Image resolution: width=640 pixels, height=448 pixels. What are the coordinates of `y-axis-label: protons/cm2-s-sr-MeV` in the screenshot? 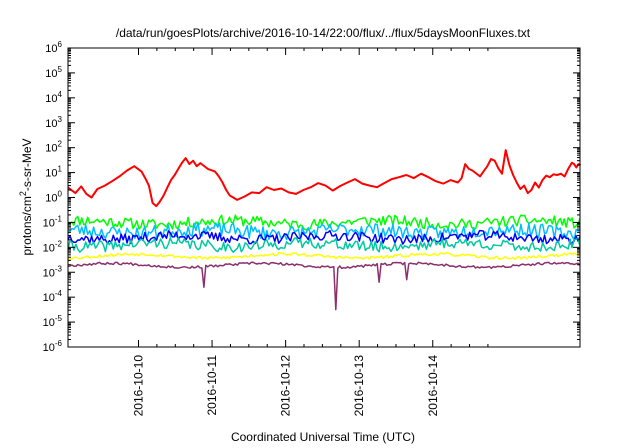 It's located at (26, 196).